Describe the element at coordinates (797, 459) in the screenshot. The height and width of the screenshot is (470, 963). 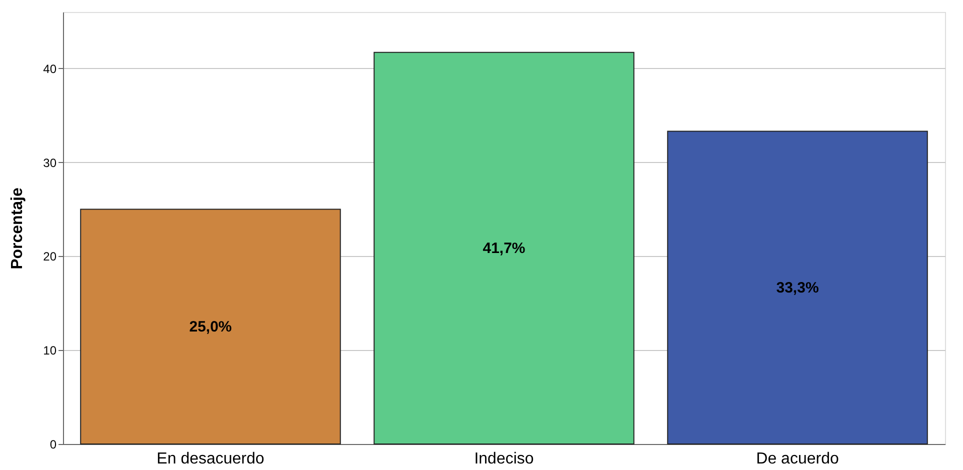
I see `x-tick-label: De acuerdo` at that location.